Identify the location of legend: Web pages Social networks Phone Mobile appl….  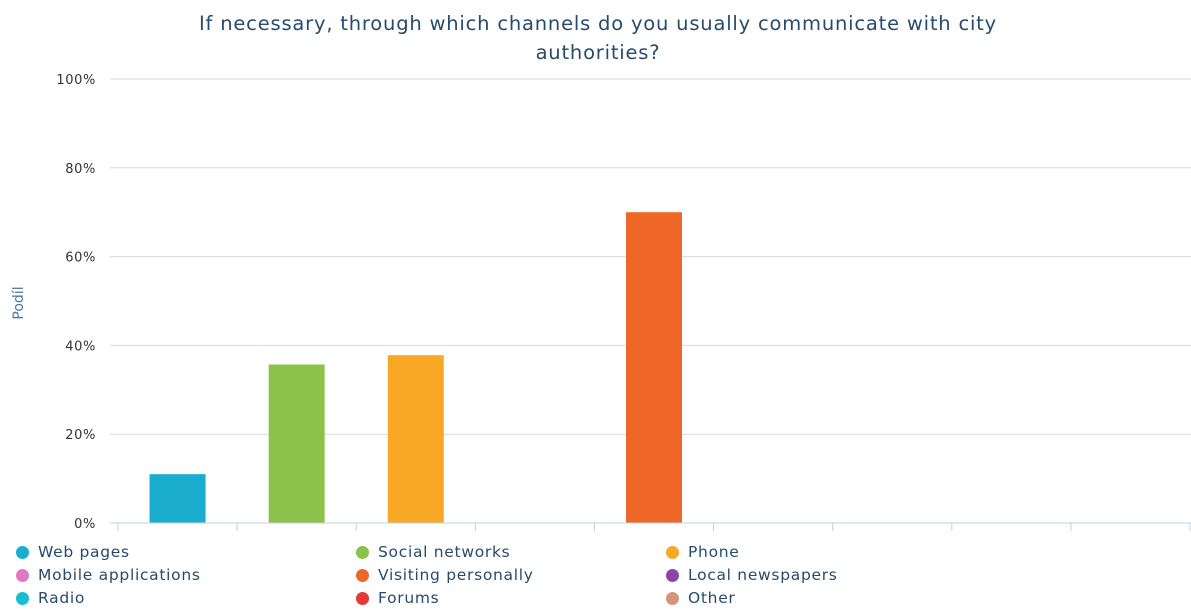
(516, 576).